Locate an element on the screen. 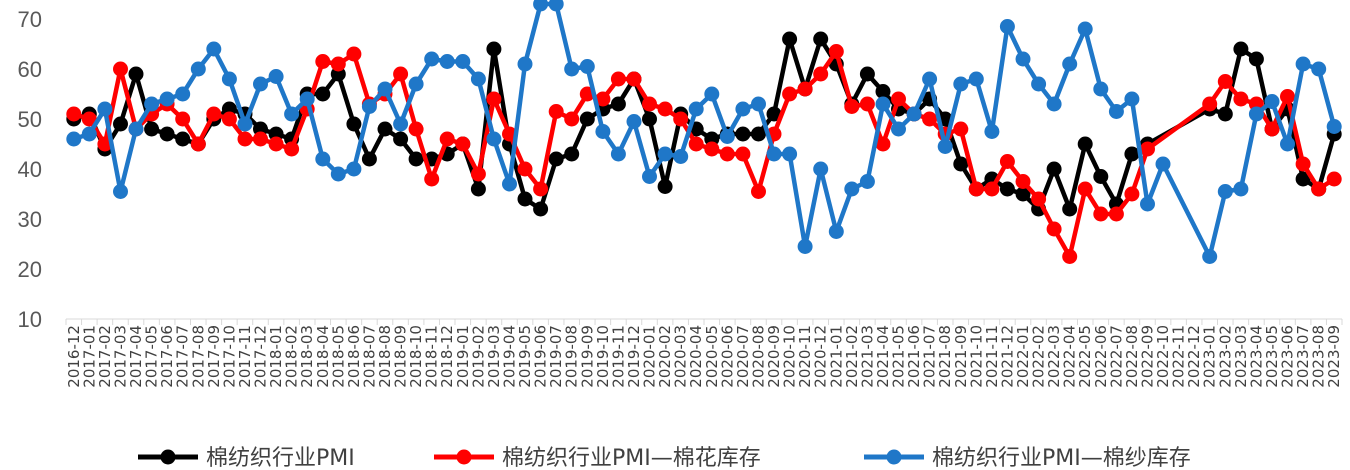  x-tick-label: 2021-05 is located at coordinates (899, 356).